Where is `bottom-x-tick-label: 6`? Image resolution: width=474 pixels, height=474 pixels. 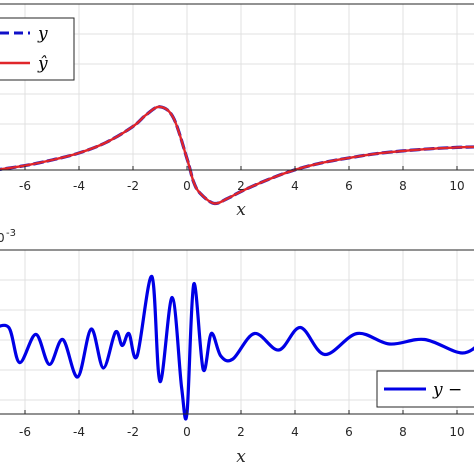
bottom-x-tick-label: 6 is located at coordinates (349, 432).